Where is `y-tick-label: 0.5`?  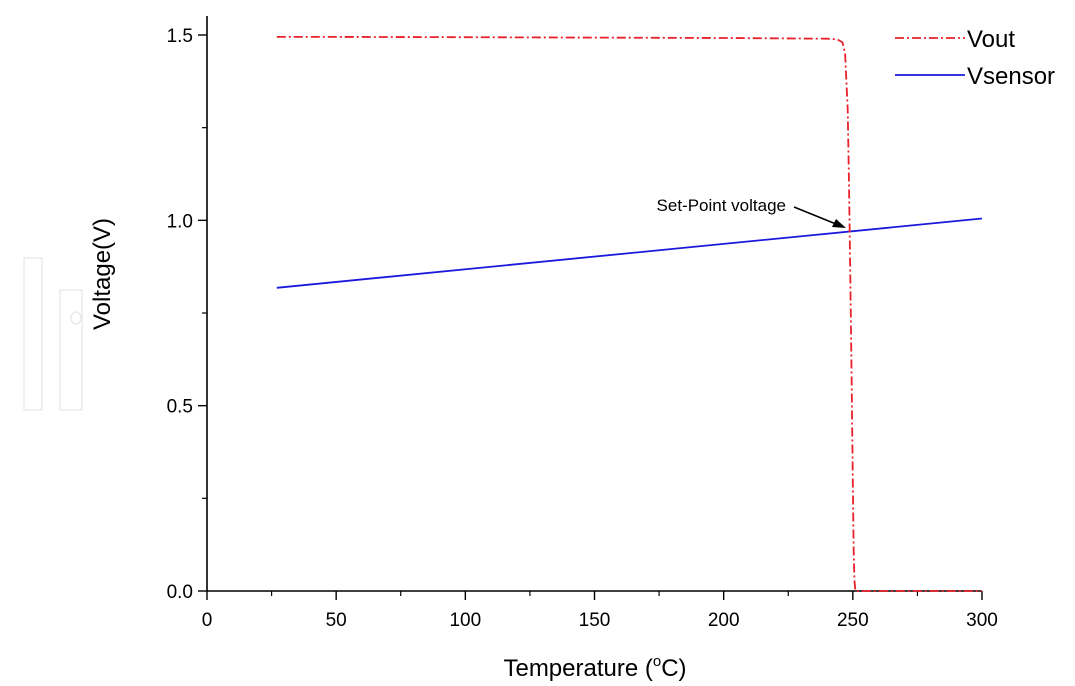
y-tick-label: 0.5 is located at coordinates (180, 407).